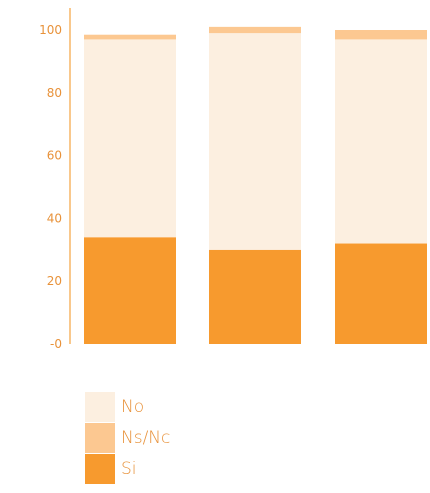 This screenshot has height=493, width=430. Describe the element at coordinates (100, 469) in the screenshot. I see `legend-swatch-si` at that location.